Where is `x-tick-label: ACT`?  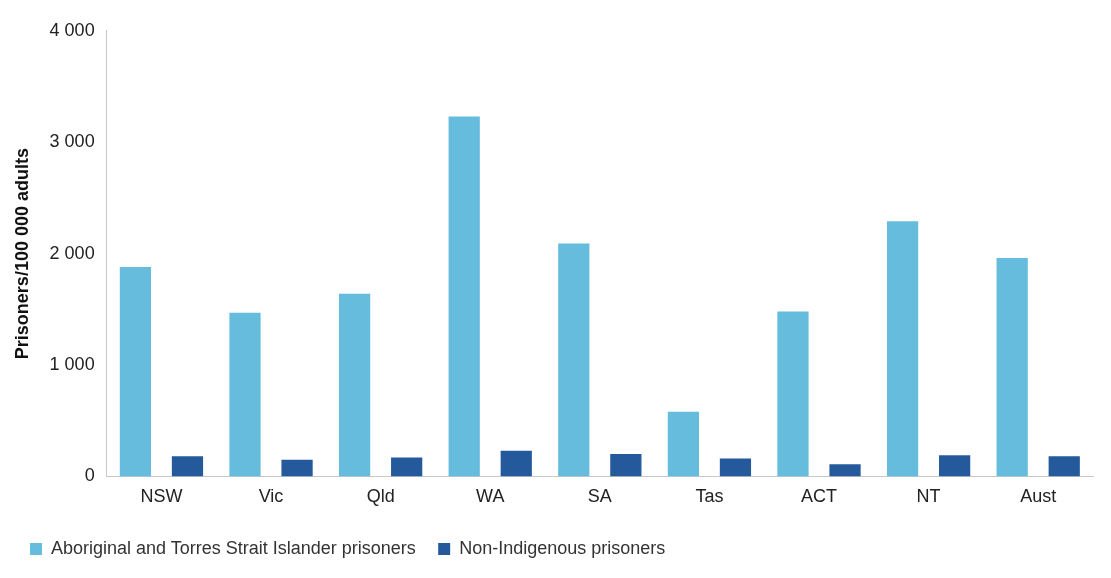 x-tick-label: ACT is located at coordinates (819, 496).